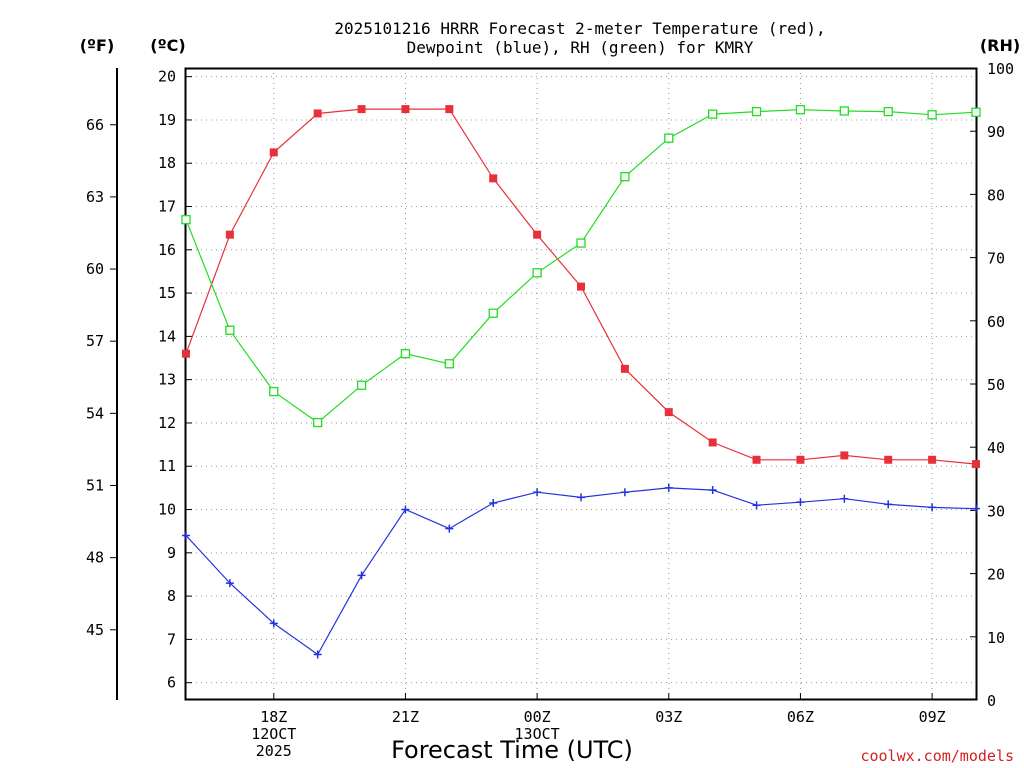 This screenshot has height=768, width=1024. Describe the element at coordinates (171, 639) in the screenshot. I see `celsius-tick-label: 7` at that location.